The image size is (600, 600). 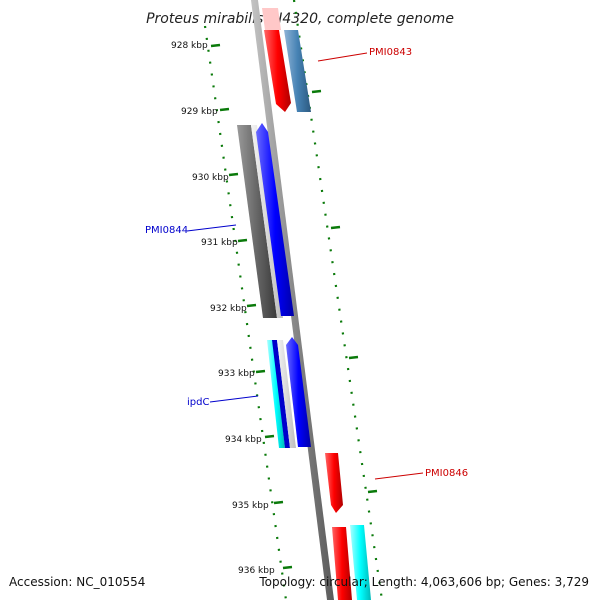 What do you see at coordinates (219, 243) in the screenshot?
I see `tick-label-931: 931 kbp` at bounding box center [219, 243].